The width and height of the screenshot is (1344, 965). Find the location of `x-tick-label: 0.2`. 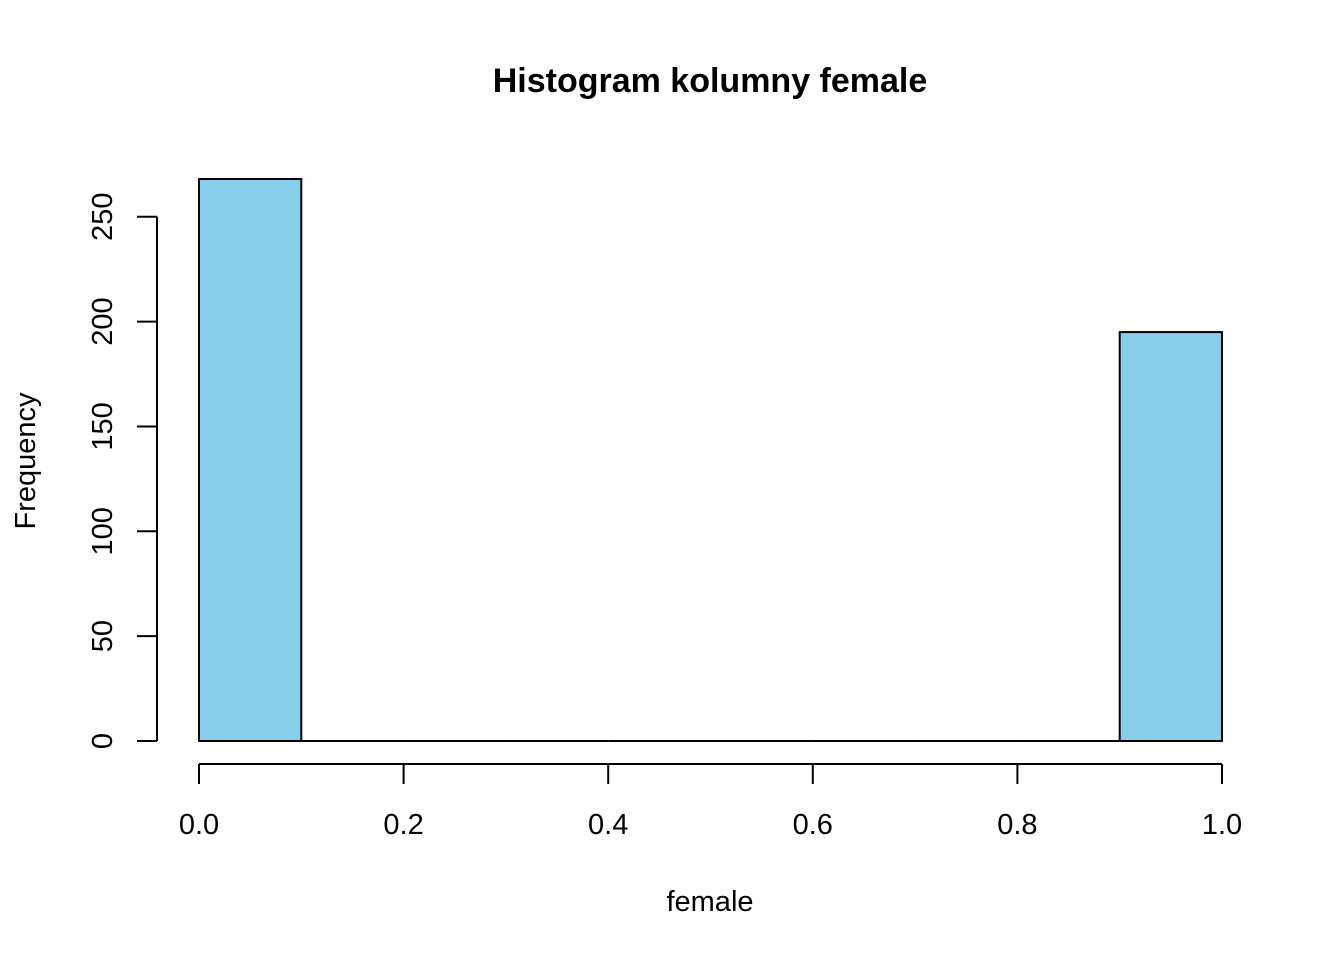

x-tick-label: 0.2 is located at coordinates (403, 825).